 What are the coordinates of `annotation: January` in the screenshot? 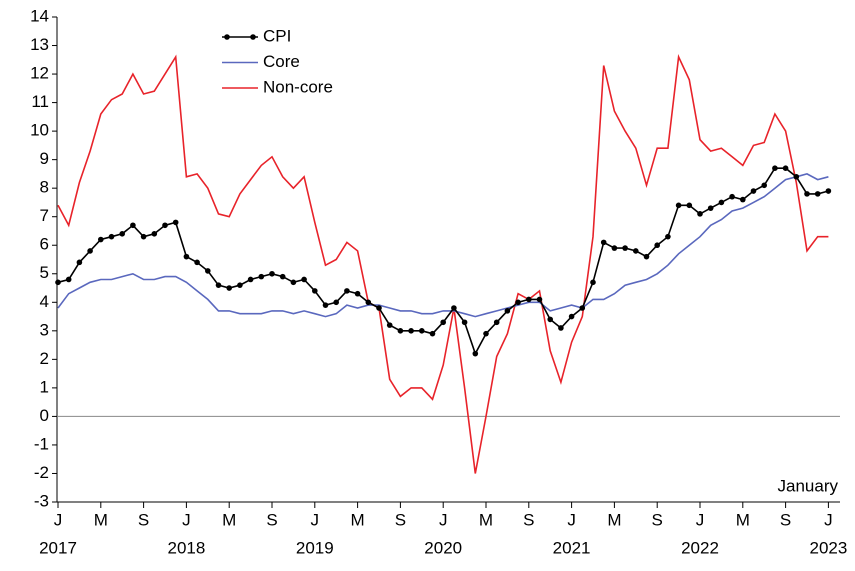 It's located at (808, 485).